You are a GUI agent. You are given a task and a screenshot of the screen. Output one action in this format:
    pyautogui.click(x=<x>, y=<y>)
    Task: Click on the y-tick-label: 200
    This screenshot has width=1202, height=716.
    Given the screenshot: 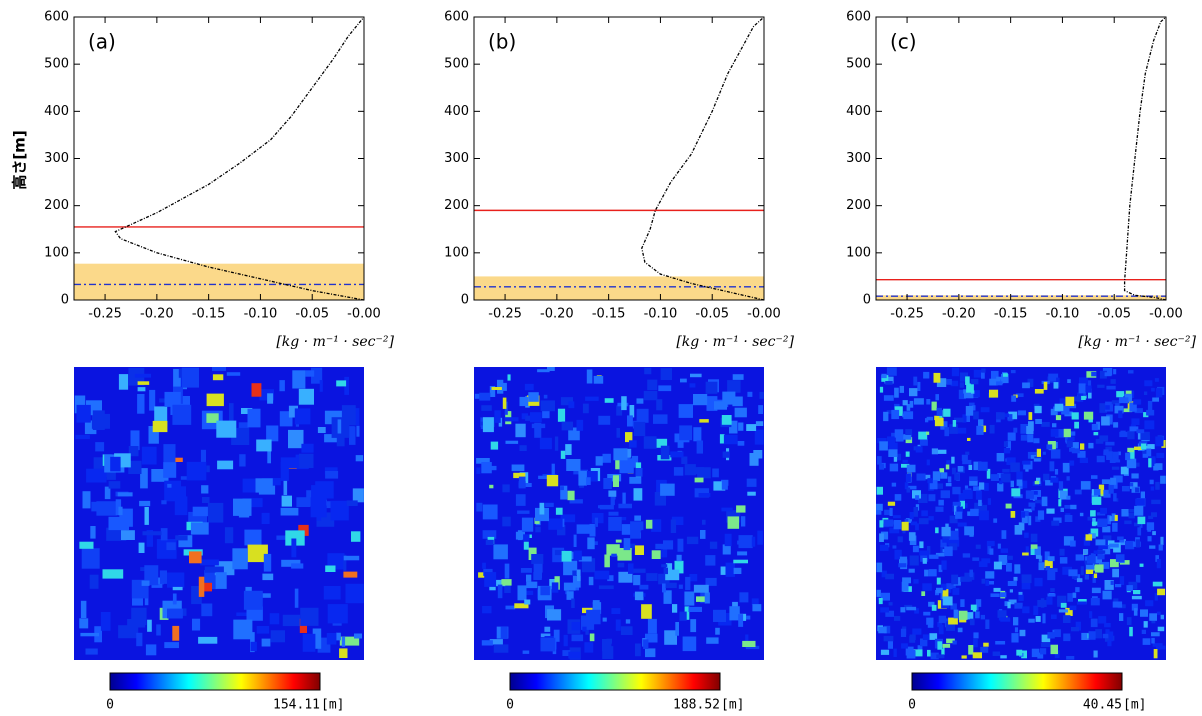 What is the action you would take?
    pyautogui.click(x=456, y=205)
    